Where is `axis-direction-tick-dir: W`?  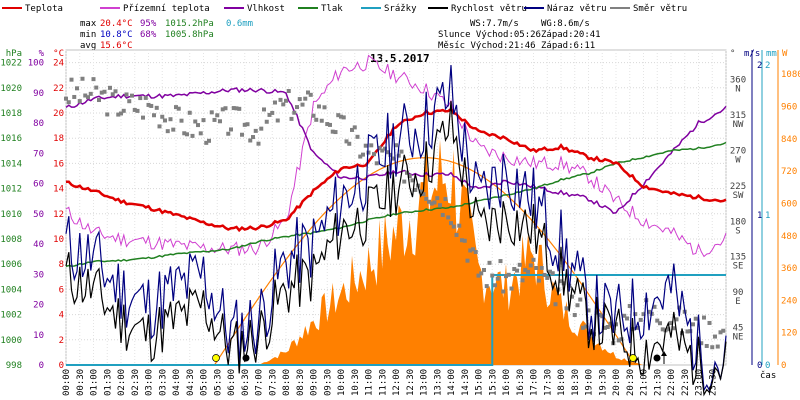 axis-direction-tick-dir: W is located at coordinates (738, 160).